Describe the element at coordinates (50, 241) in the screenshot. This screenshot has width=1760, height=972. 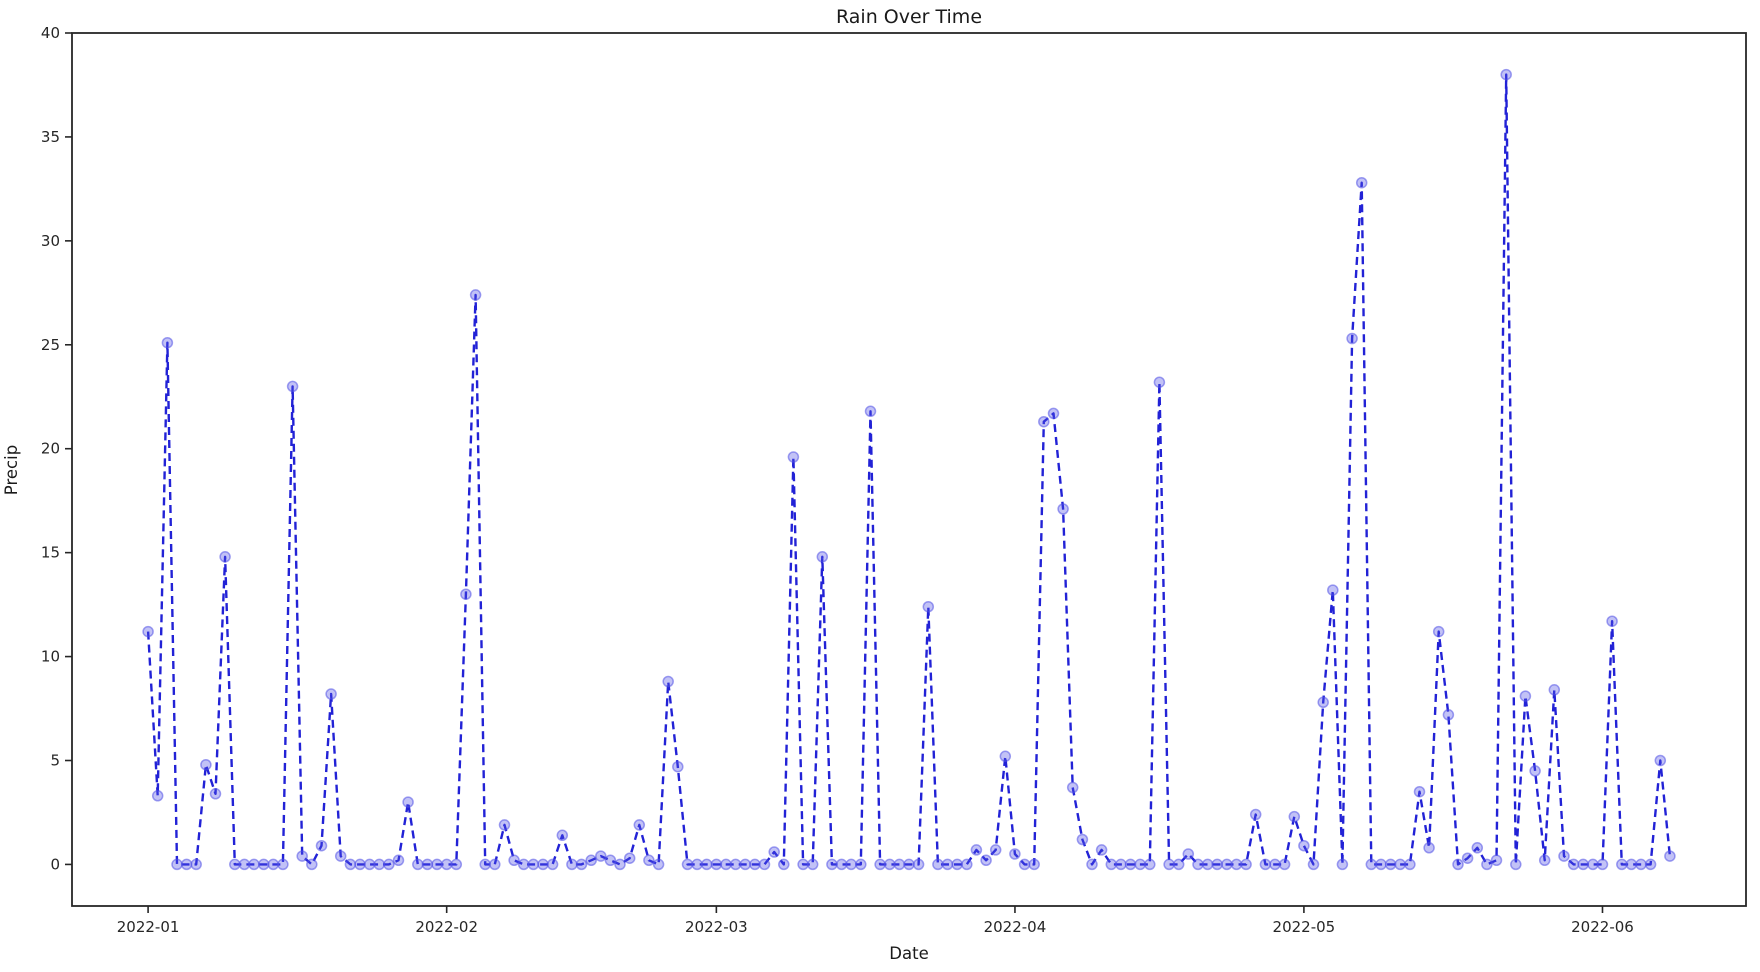
I see `y-tick-label: 30` at that location.